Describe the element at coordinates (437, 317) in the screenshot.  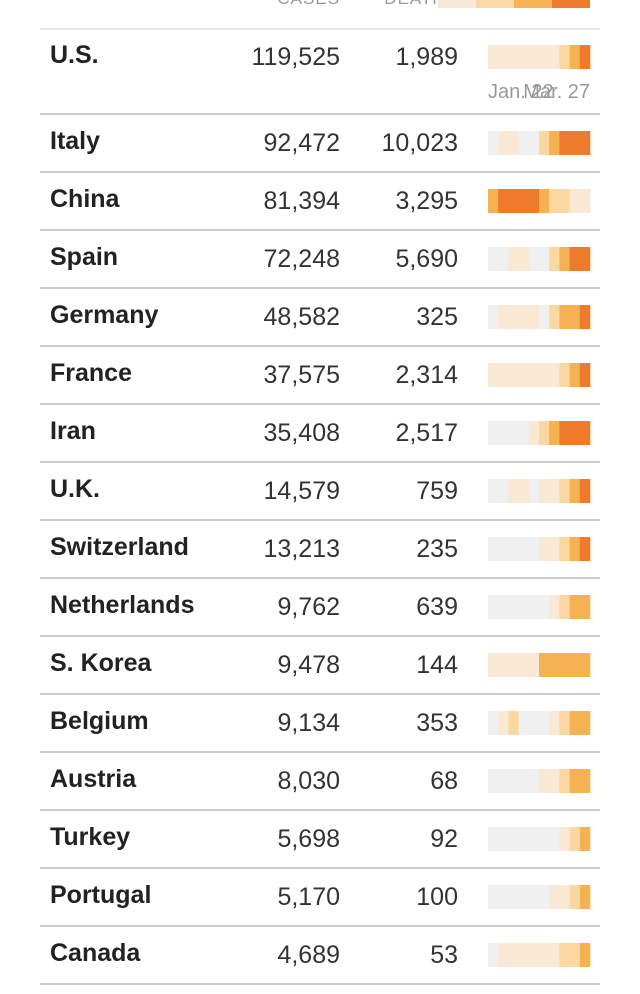
I see `deaths-value: 325` at that location.